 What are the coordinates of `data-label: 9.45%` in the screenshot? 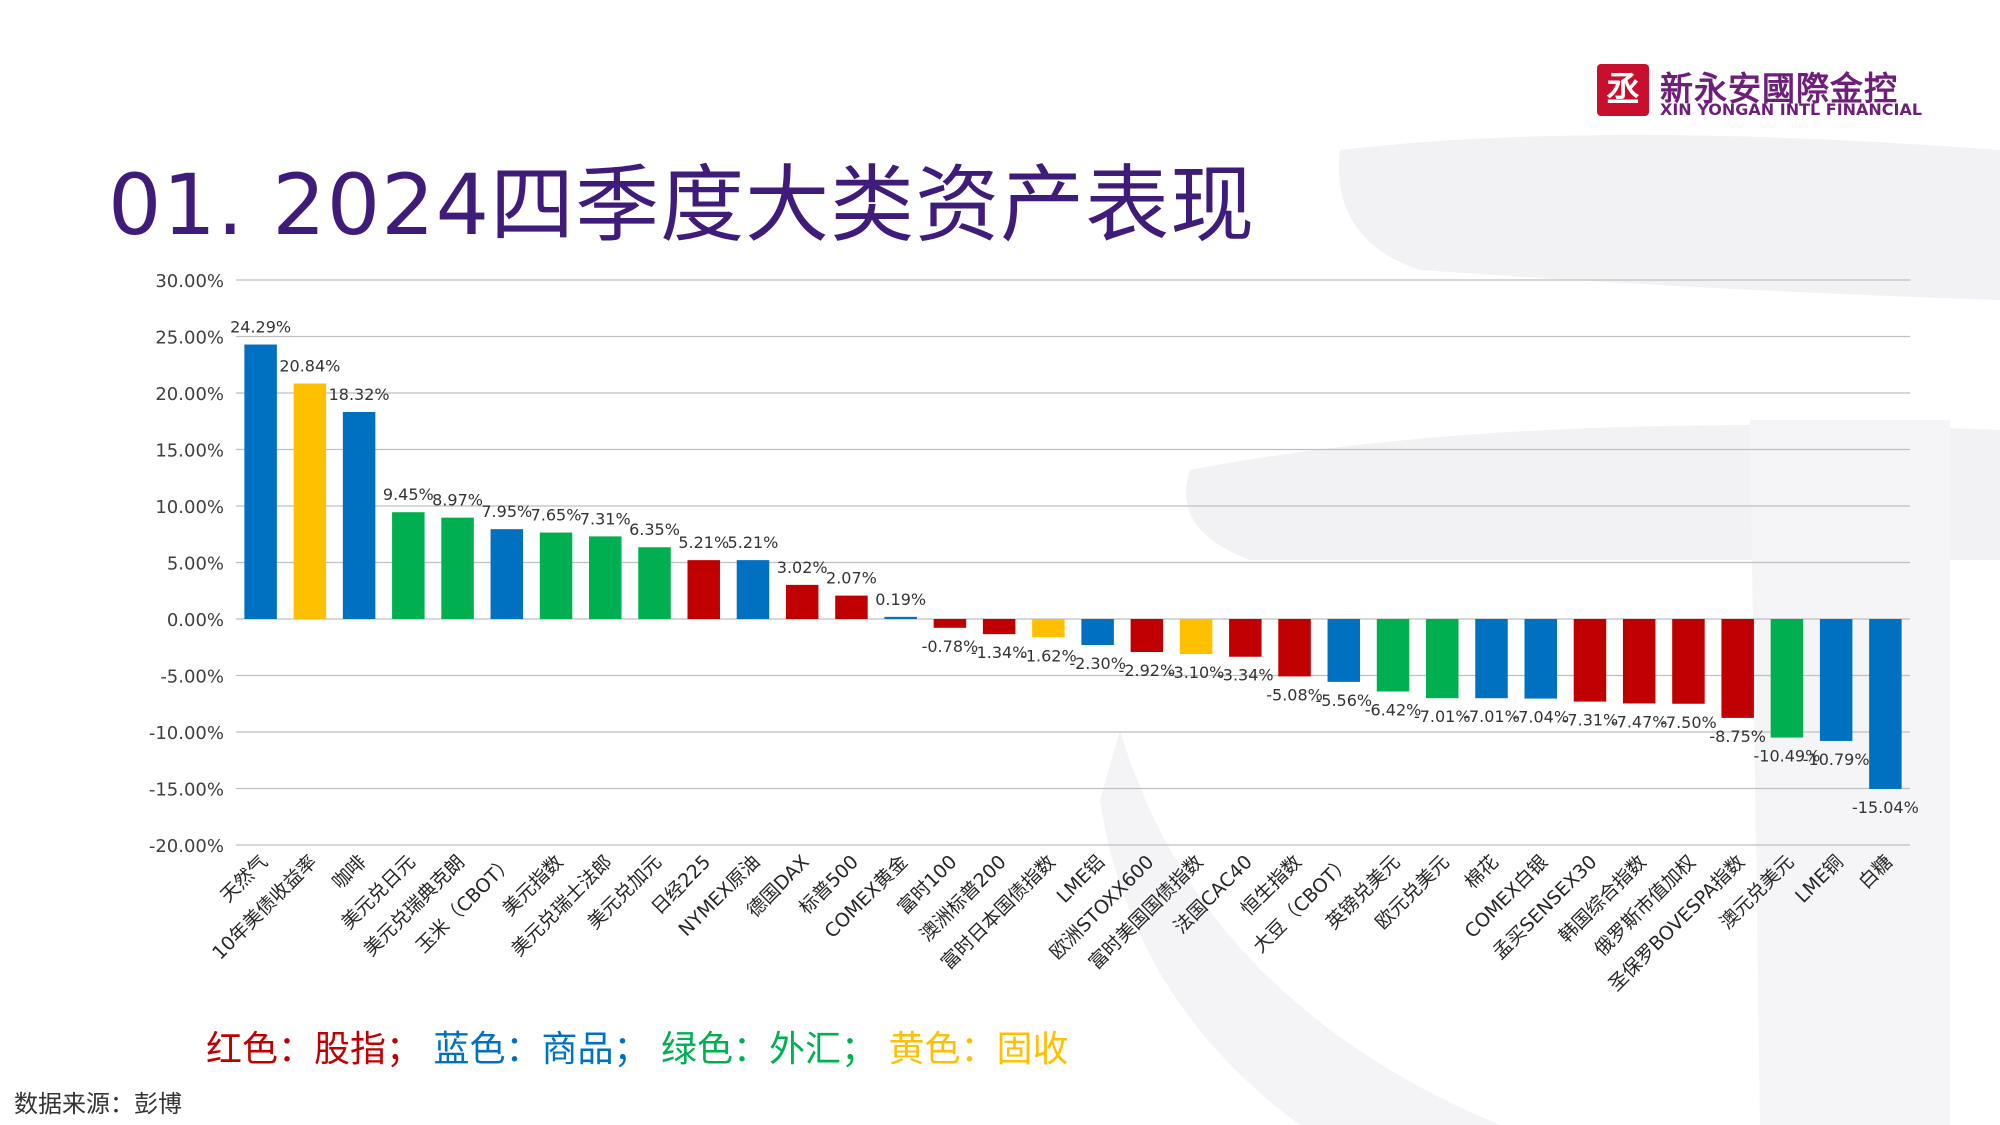 It's located at (408, 494).